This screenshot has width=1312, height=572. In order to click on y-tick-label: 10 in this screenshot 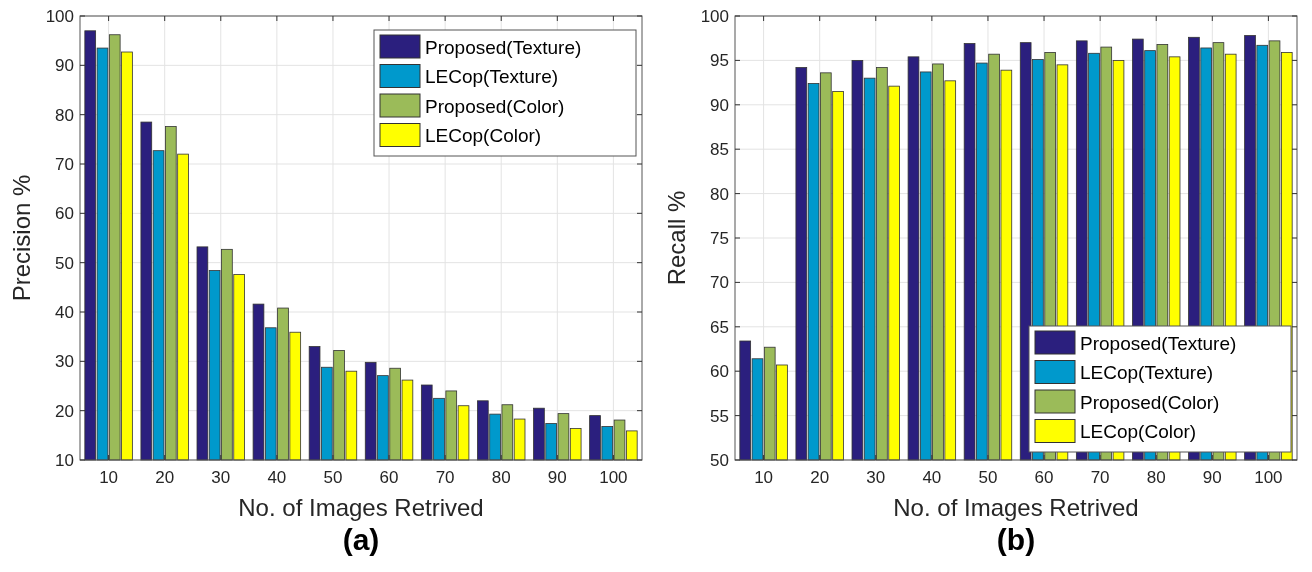, I will do `click(64, 460)`.